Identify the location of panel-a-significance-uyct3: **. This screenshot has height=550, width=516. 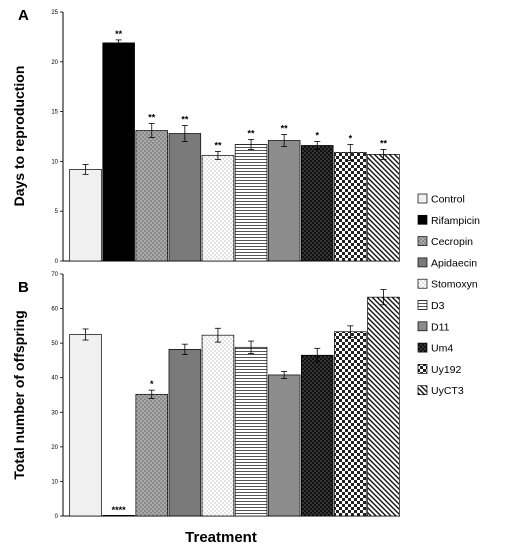
(384, 143).